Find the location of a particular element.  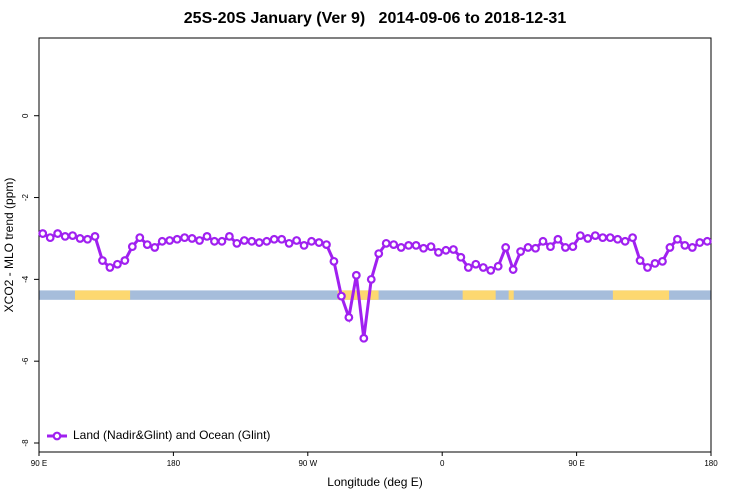

x-axis-label: Longitude (deg E) is located at coordinates (374, 482).